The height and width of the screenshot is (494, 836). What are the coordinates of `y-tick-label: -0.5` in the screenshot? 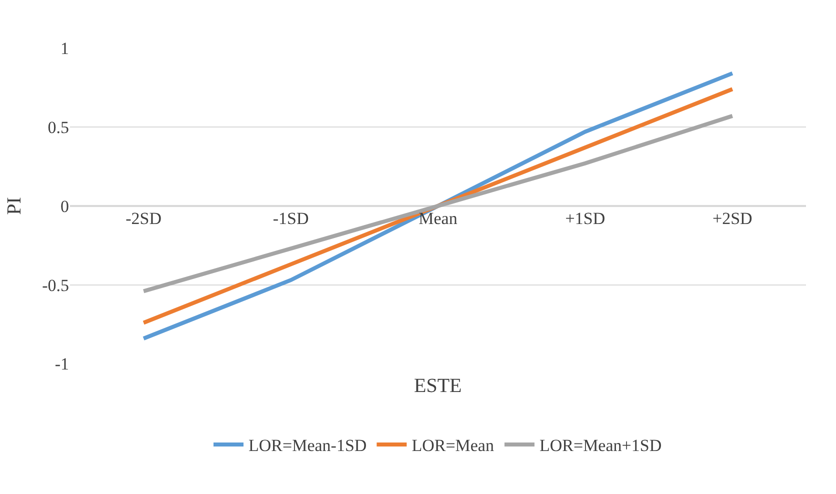 It's located at (55, 285).